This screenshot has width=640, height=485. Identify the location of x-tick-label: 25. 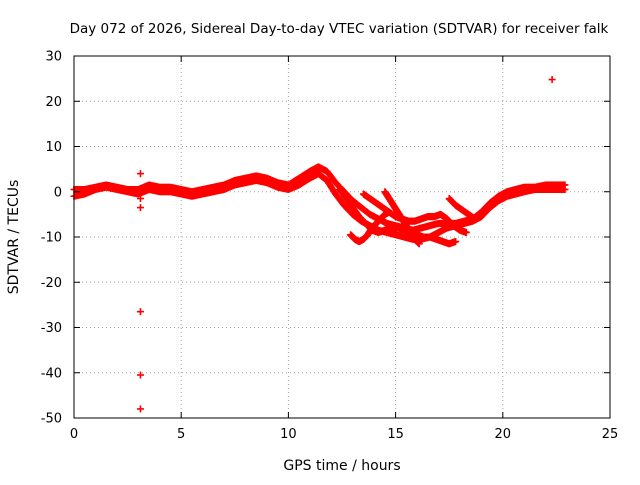
(610, 434).